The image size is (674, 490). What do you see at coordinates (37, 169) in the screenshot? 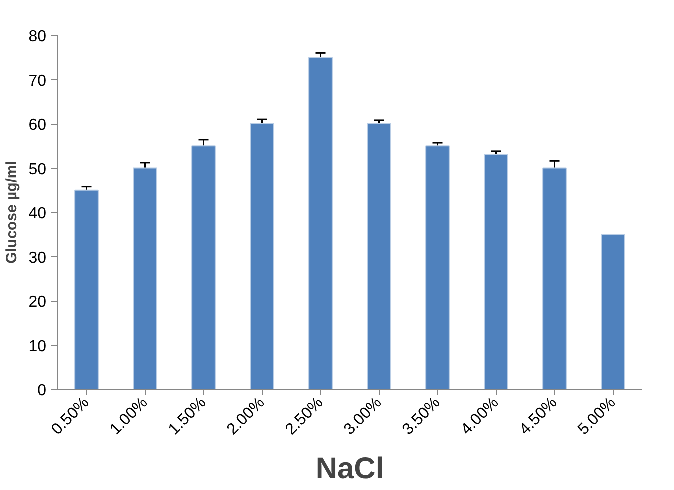
I see `y-tick-label: 50` at bounding box center [37, 169].